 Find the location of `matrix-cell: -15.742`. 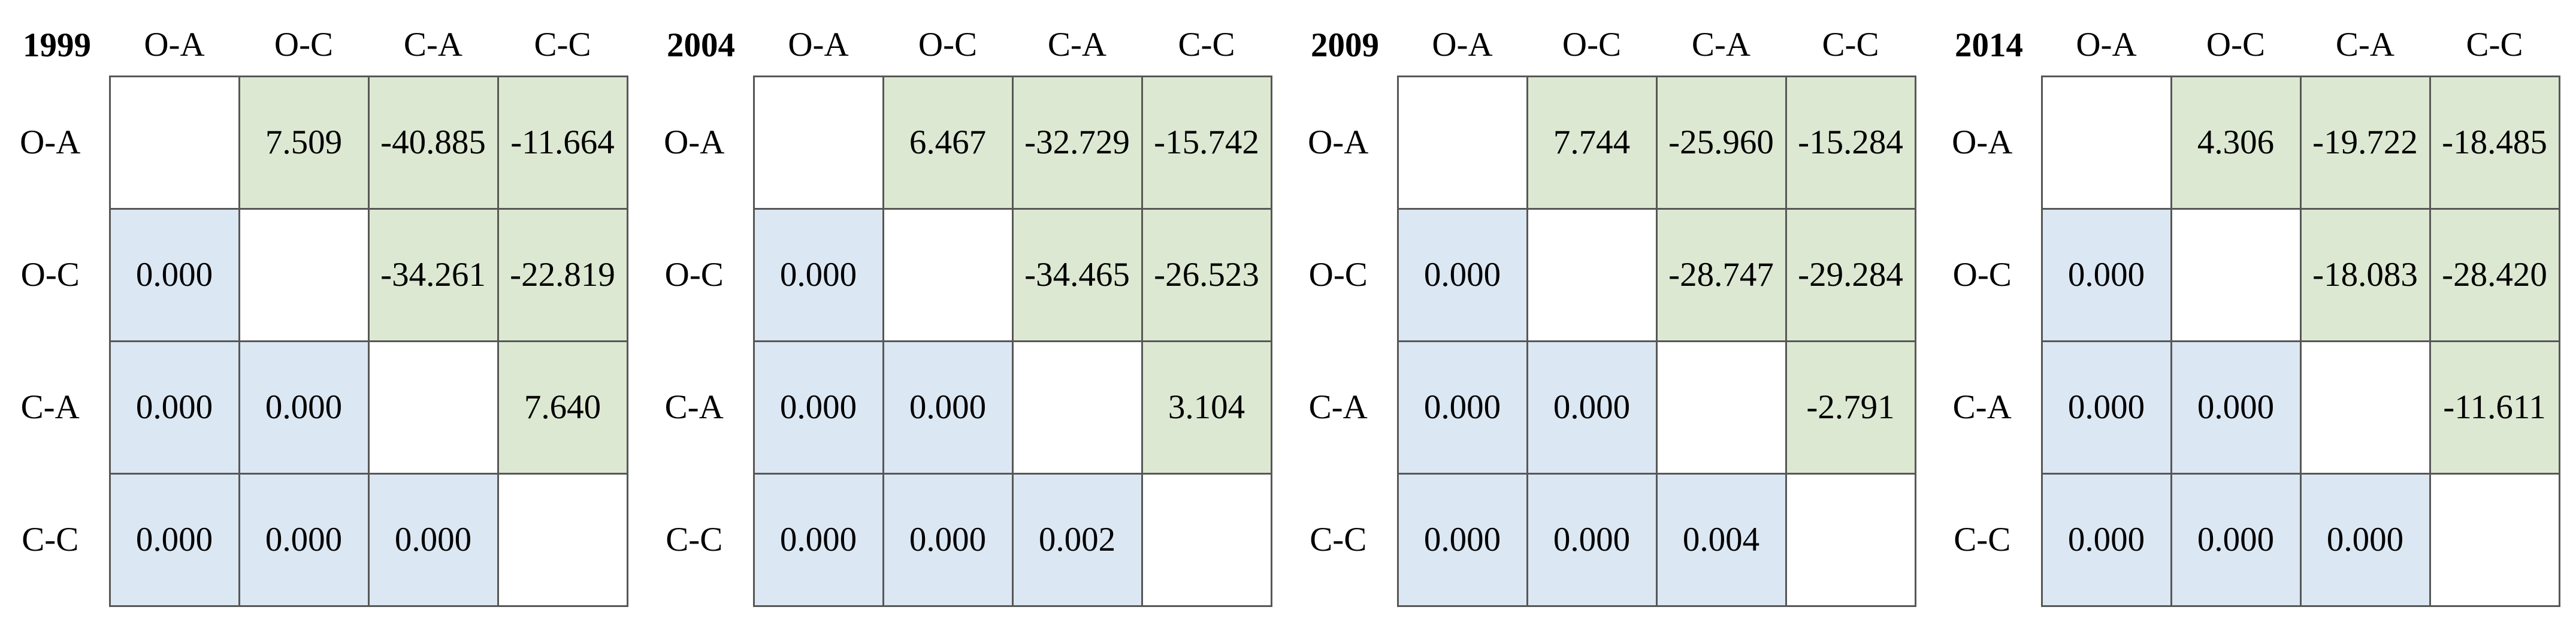

matrix-cell: -15.742 is located at coordinates (1206, 142).